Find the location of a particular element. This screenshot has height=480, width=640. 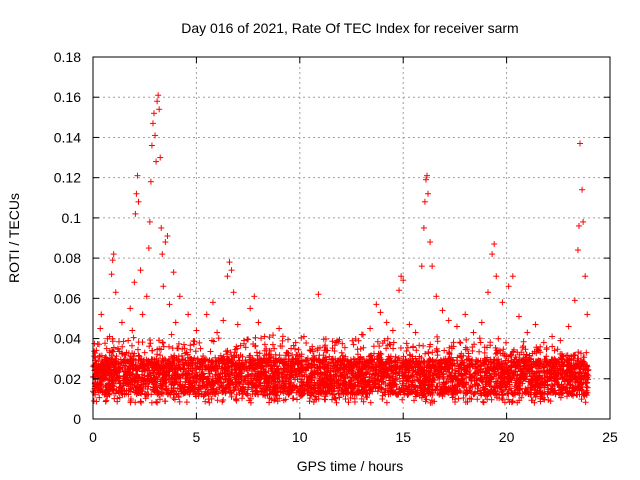

y-tick-label: 0.14 is located at coordinates (67, 137).